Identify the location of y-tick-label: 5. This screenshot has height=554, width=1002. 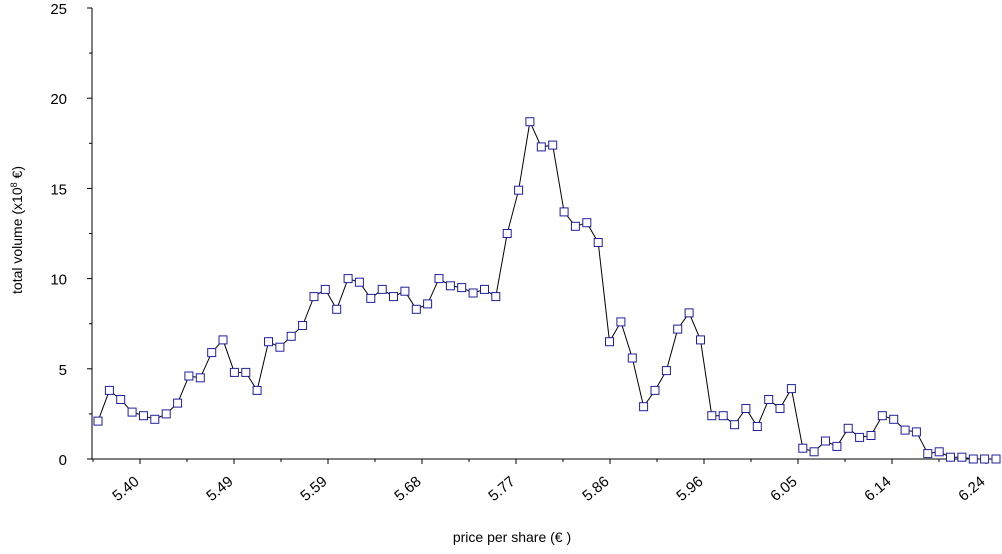
(63, 370).